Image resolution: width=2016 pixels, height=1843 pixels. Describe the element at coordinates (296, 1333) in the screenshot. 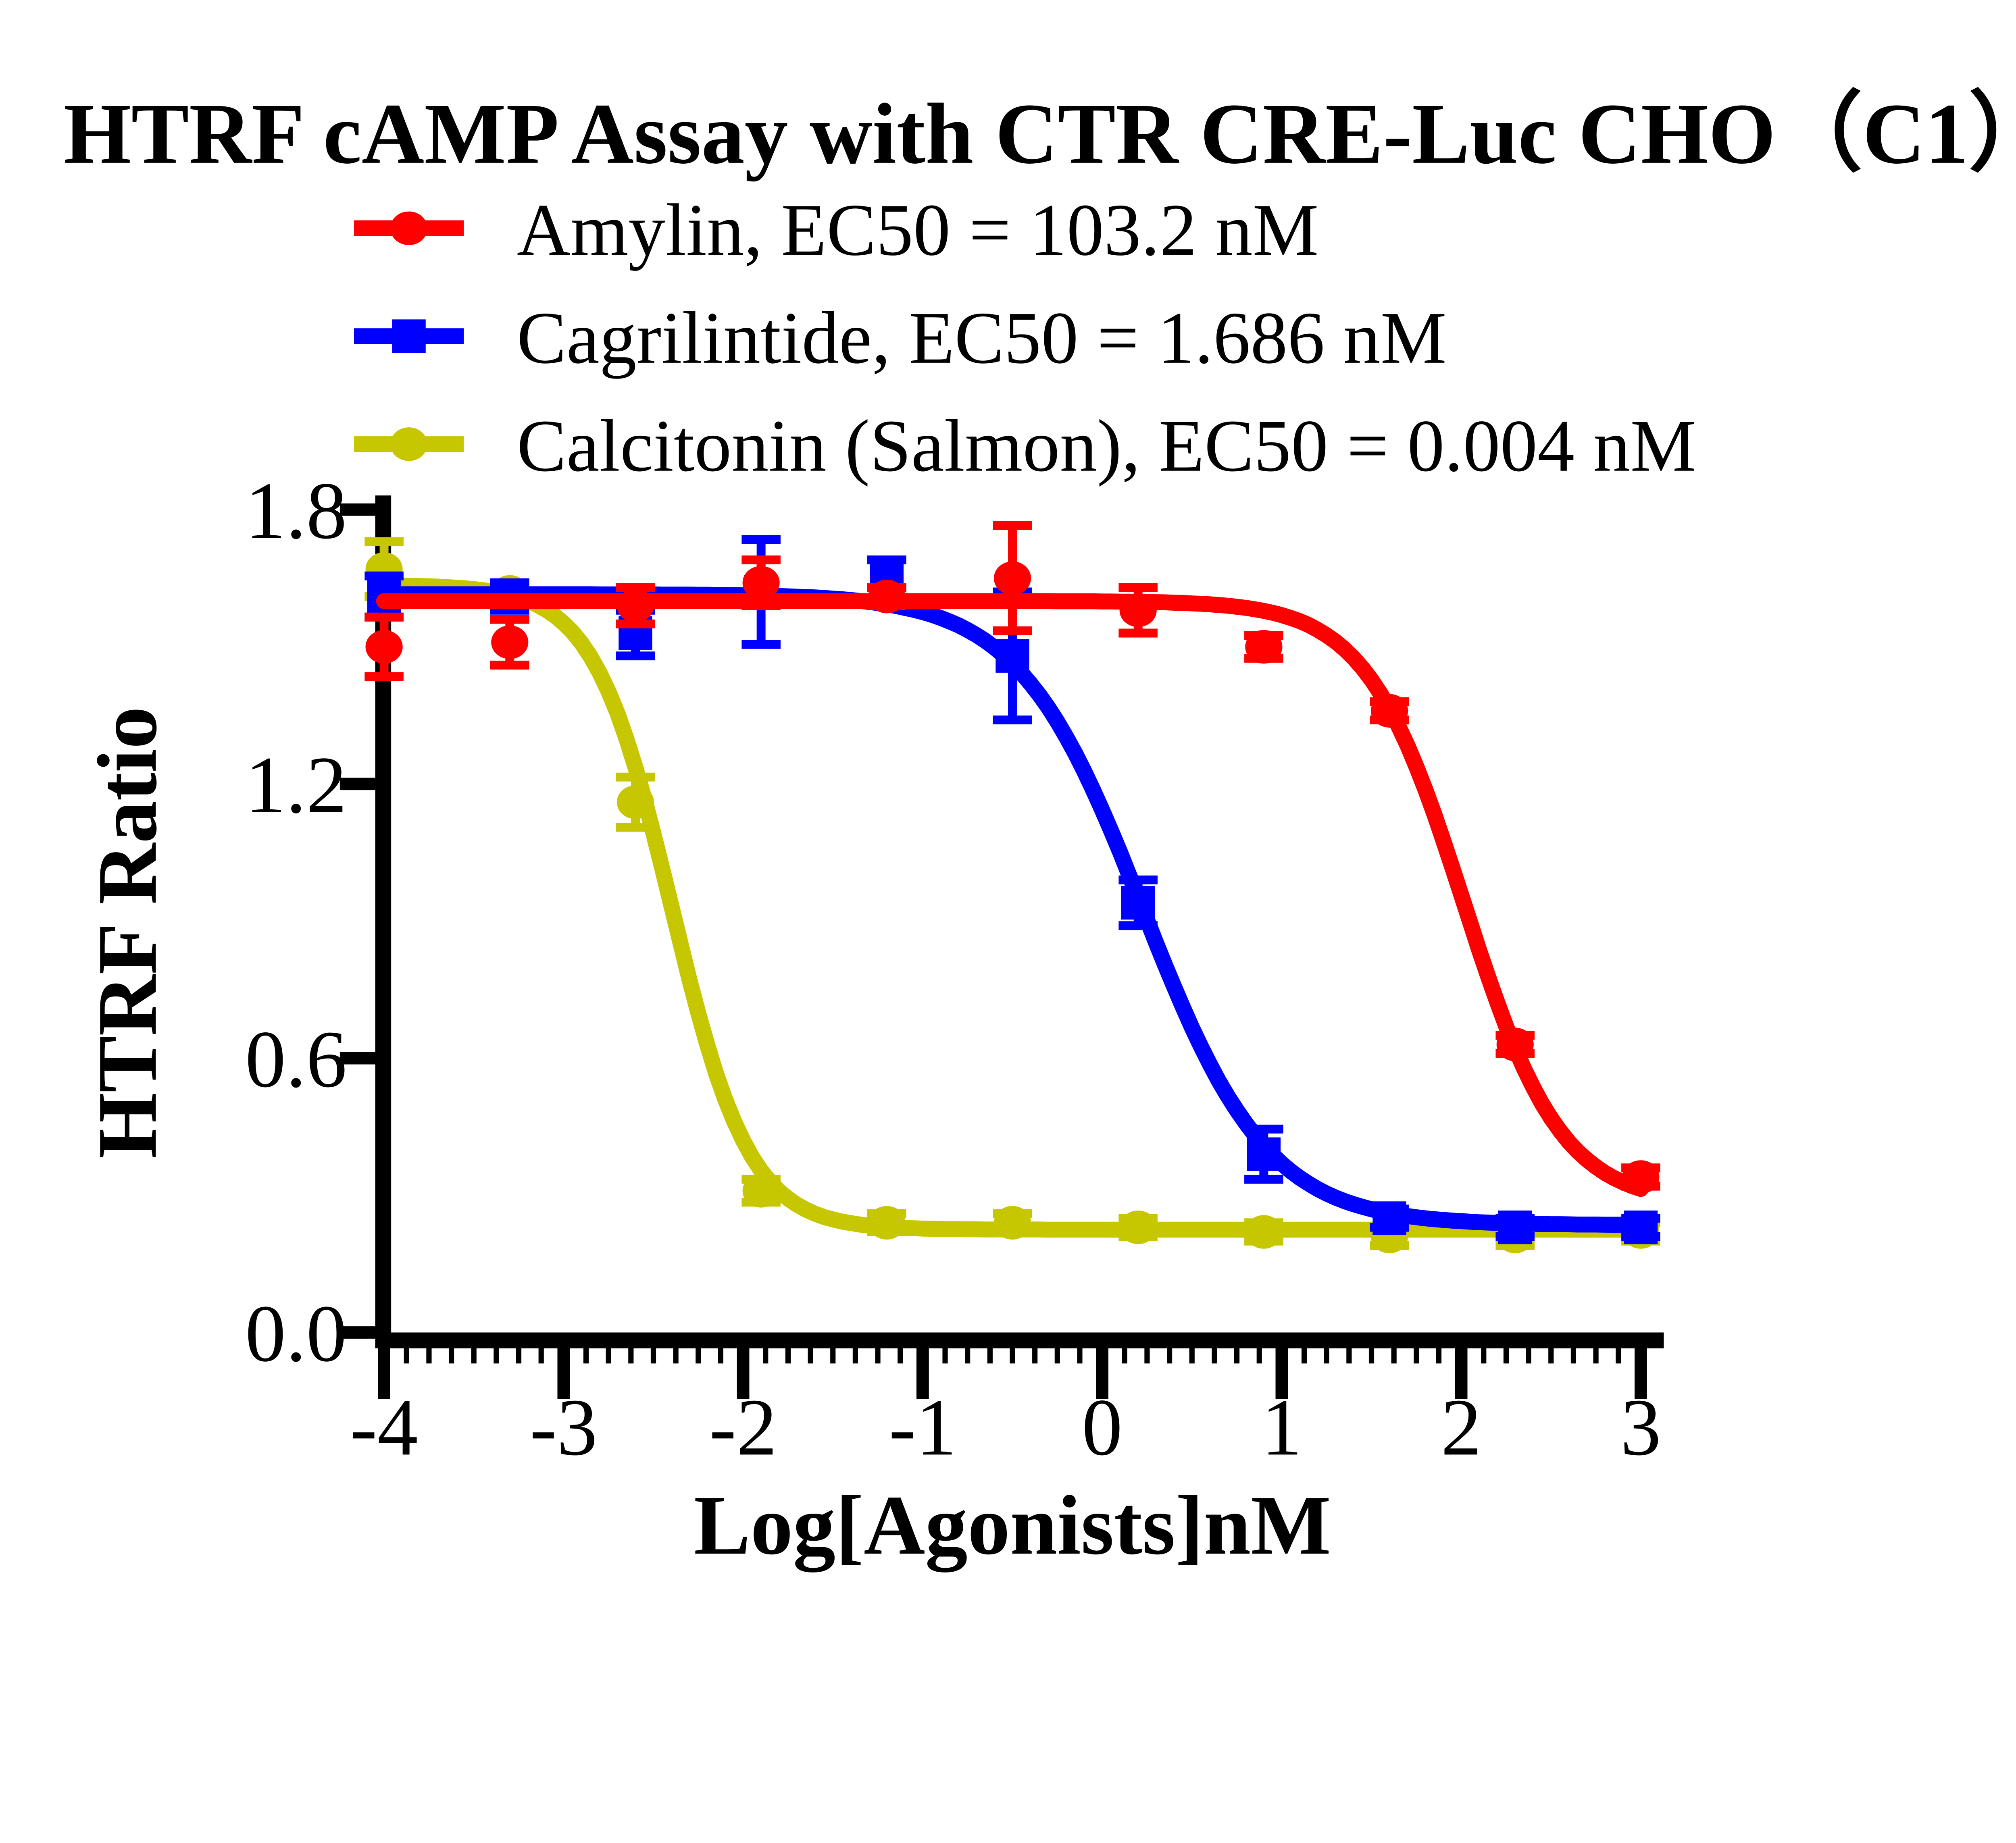

I see `y-tick-label: 0.0` at that location.